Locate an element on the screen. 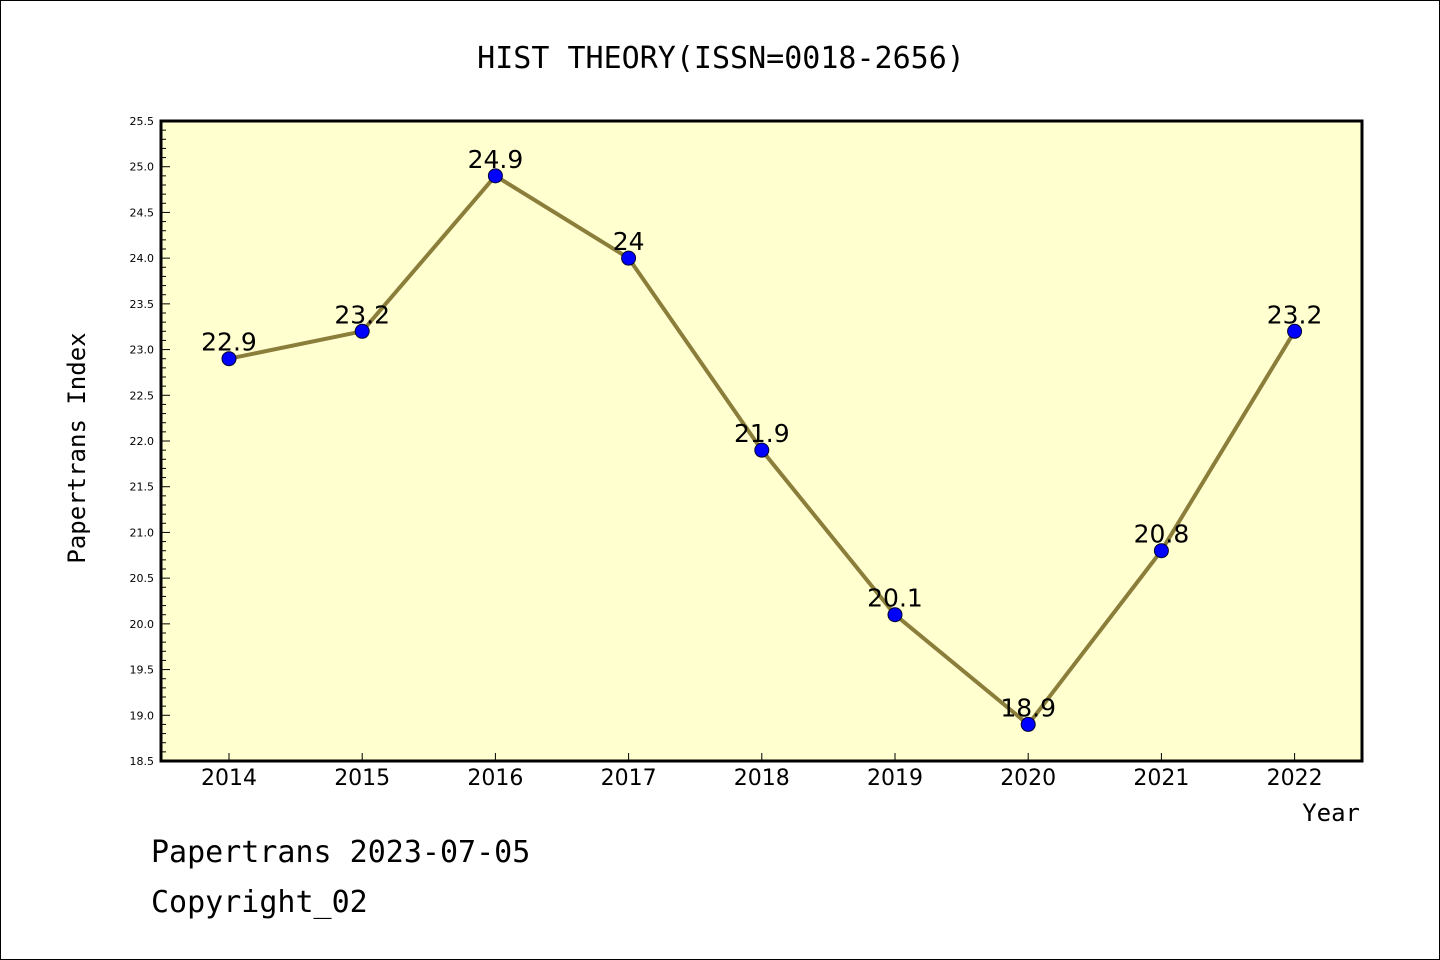  data-label: 20.1 is located at coordinates (895, 598).